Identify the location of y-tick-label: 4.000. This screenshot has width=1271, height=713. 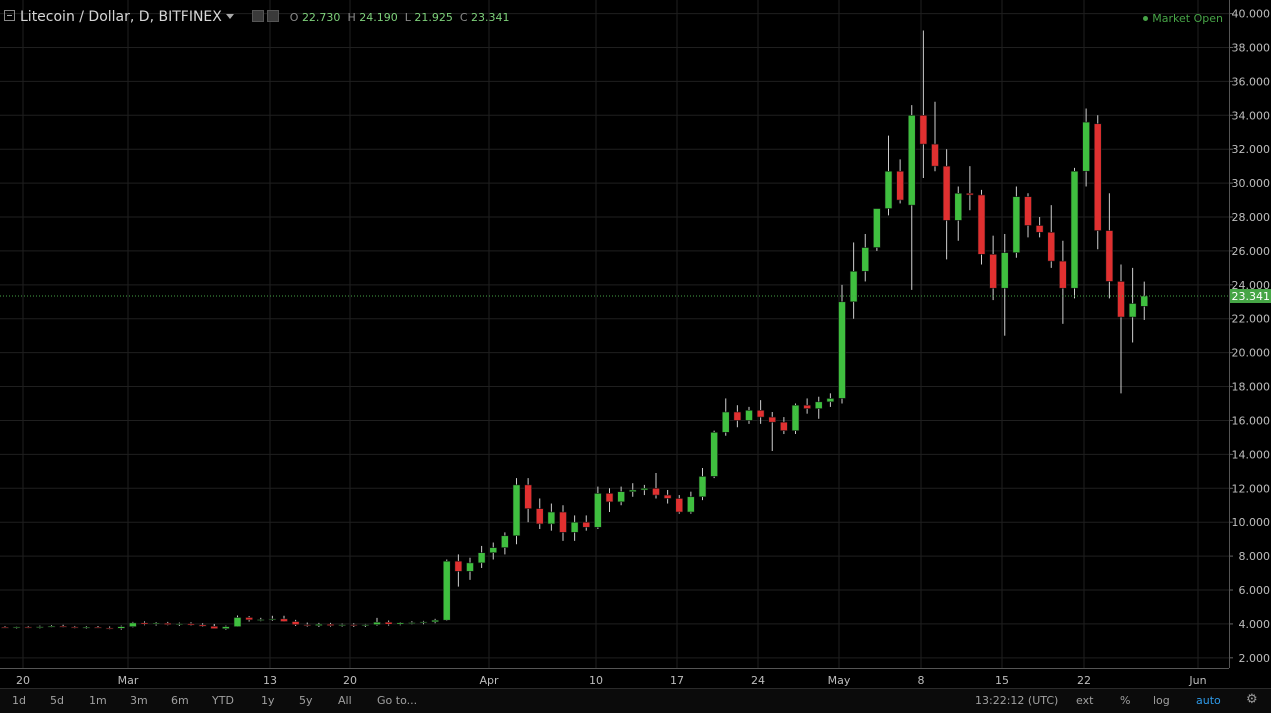
(1255, 624).